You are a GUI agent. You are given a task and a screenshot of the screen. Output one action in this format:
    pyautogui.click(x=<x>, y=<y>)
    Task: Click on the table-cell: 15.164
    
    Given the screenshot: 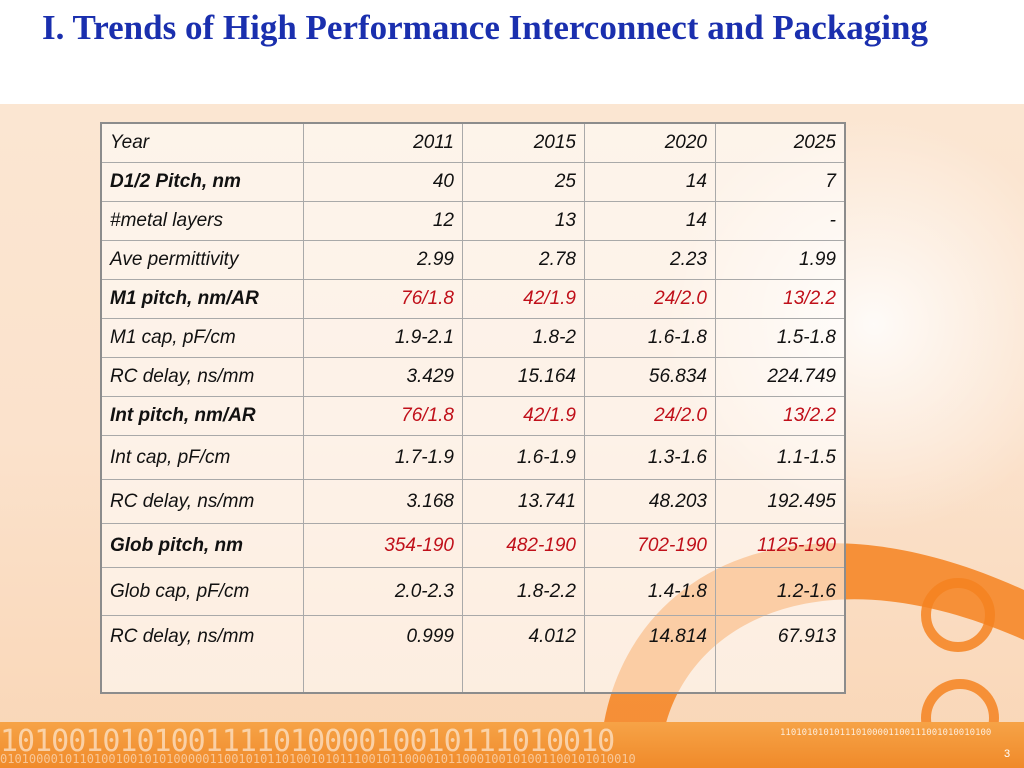 What is the action you would take?
    pyautogui.click(x=523, y=377)
    